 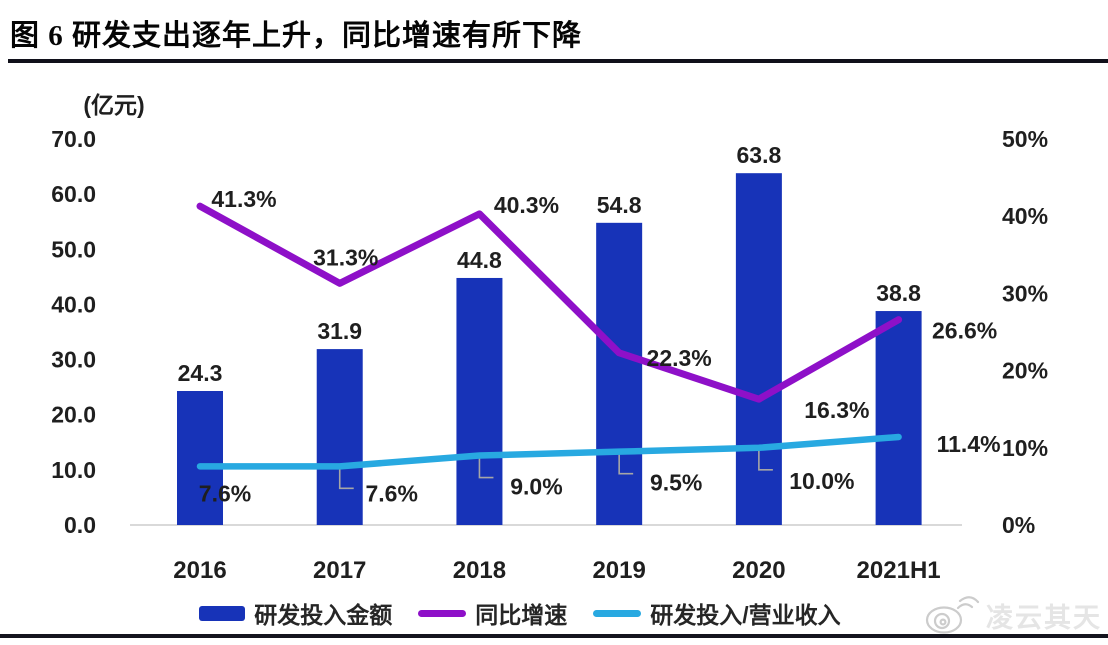 I want to click on bar-value-label: 44.8, so click(x=479, y=260).